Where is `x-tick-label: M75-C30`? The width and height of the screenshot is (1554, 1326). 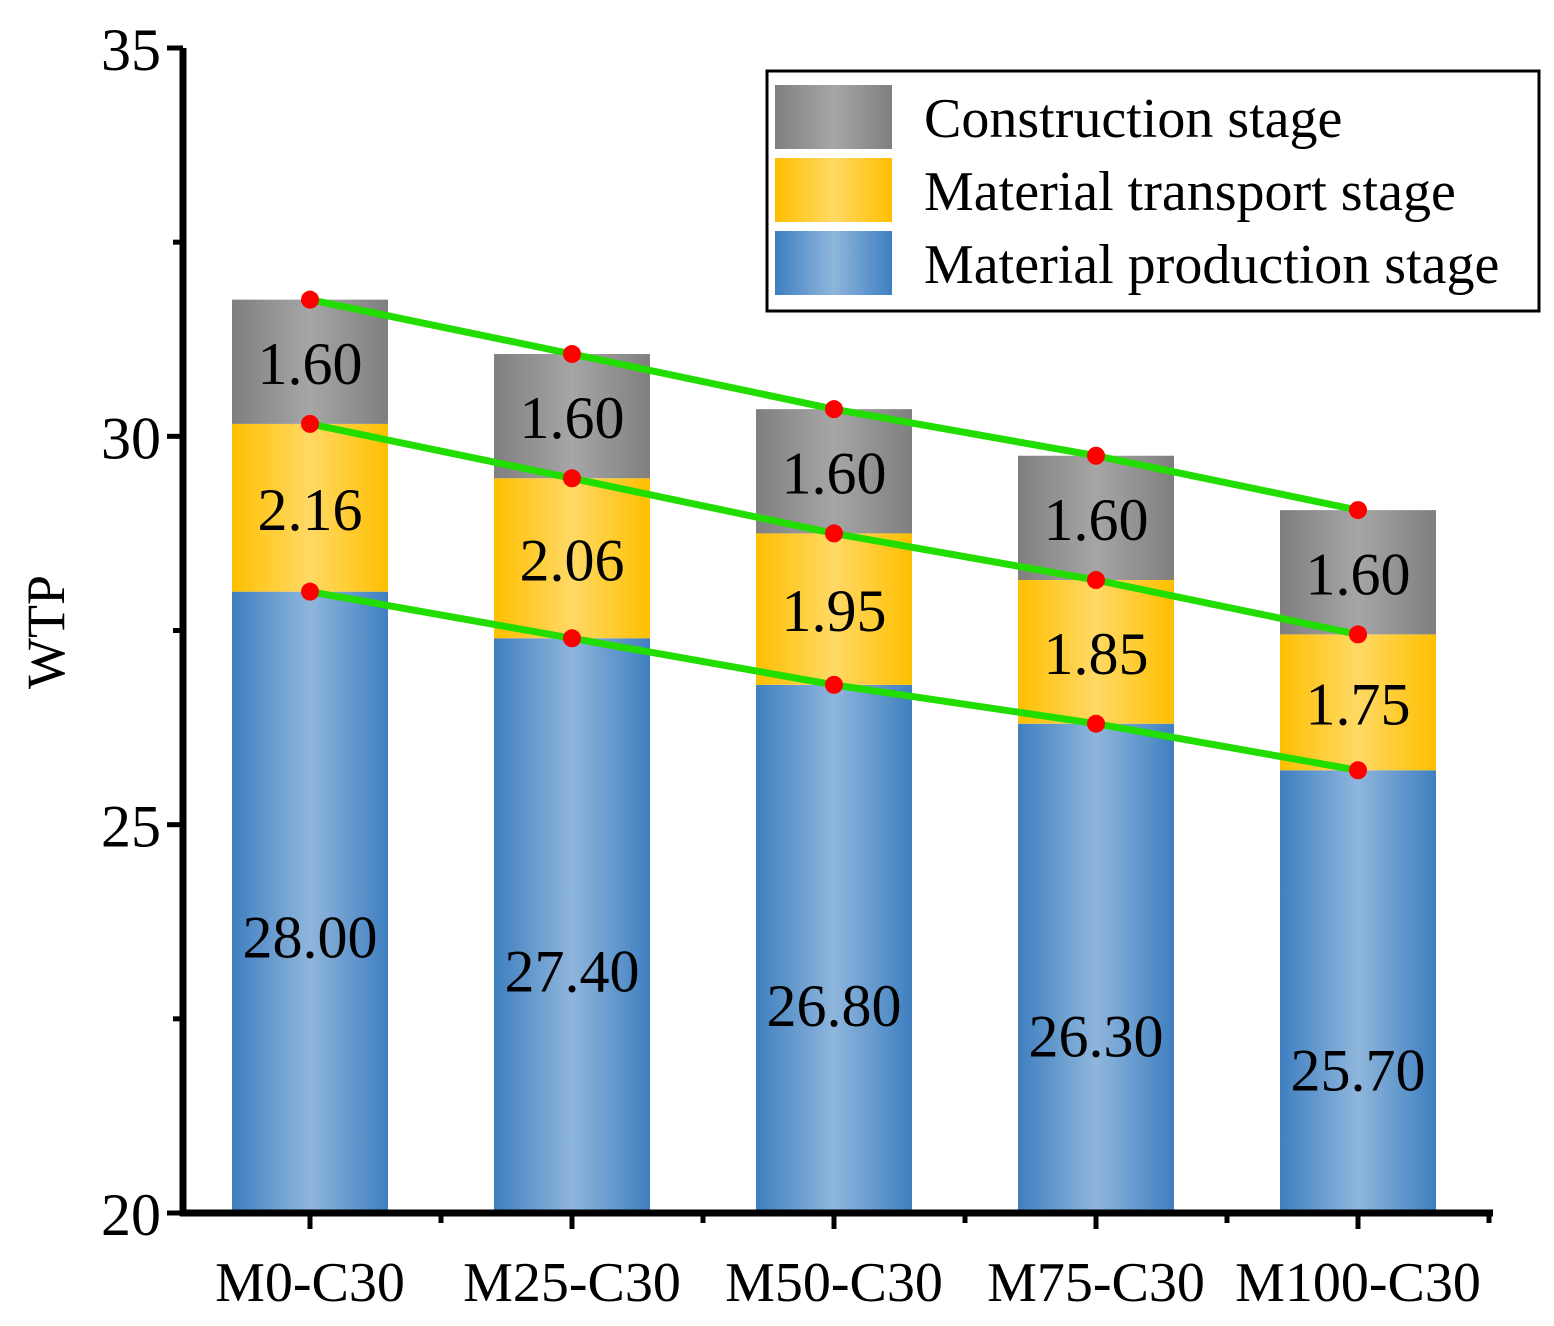 x-tick-label: M75-C30 is located at coordinates (1096, 1283).